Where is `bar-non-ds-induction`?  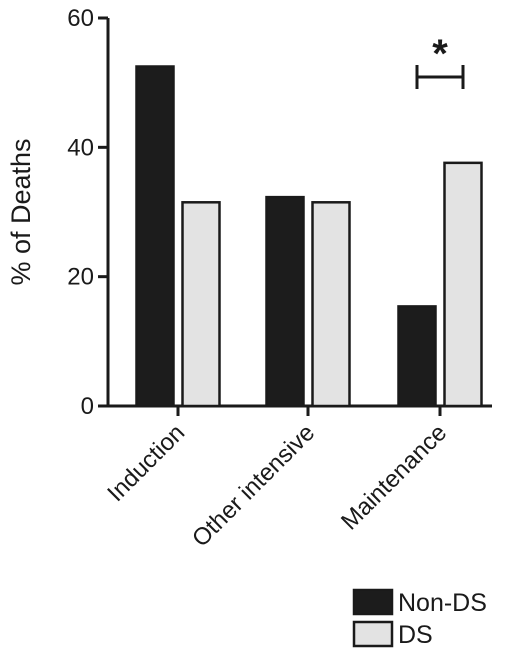 bar-non-ds-induction is located at coordinates (155, 236).